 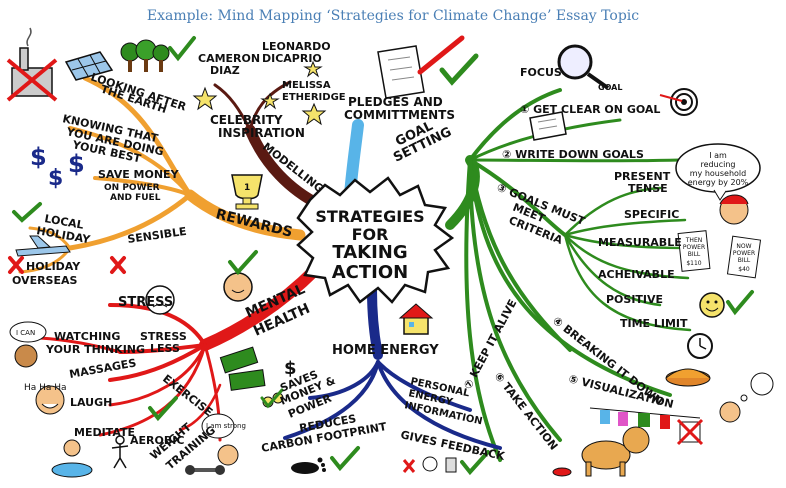 What do you see at coordinates (370, 234) in the screenshot?
I see `center-line: FOR` at bounding box center [370, 234].